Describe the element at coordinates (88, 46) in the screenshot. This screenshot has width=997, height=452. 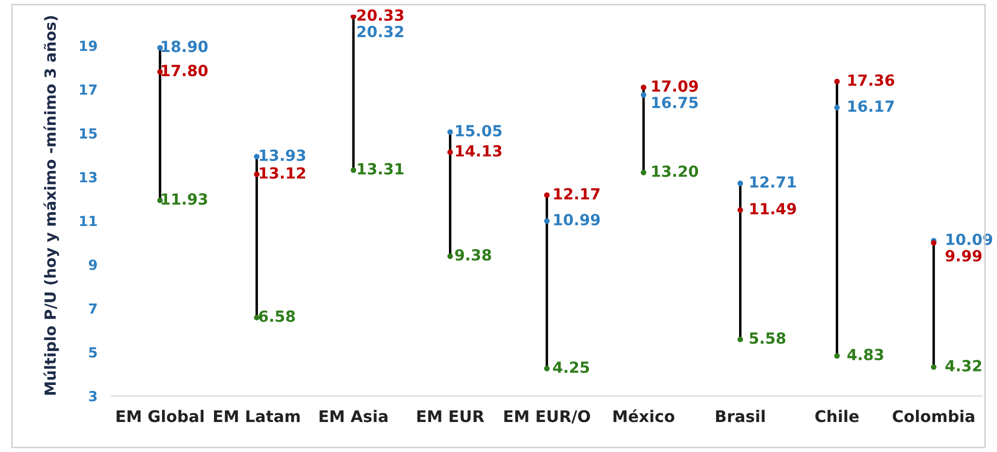
I see `y-tick-label: 19` at that location.